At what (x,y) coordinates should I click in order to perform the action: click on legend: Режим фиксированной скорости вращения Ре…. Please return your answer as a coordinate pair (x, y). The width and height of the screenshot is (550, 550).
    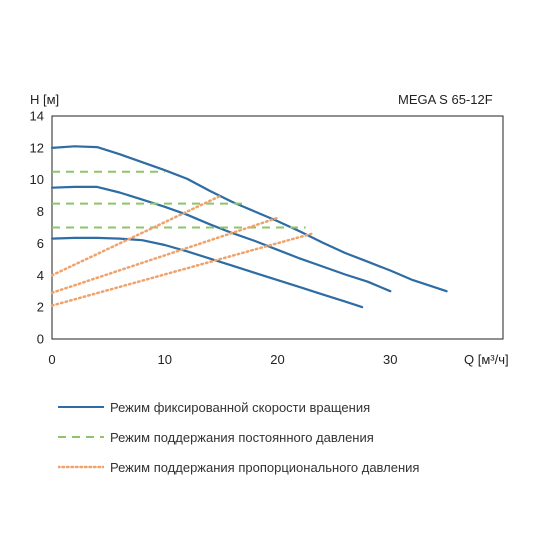
    Looking at the image, I should click on (238, 437).